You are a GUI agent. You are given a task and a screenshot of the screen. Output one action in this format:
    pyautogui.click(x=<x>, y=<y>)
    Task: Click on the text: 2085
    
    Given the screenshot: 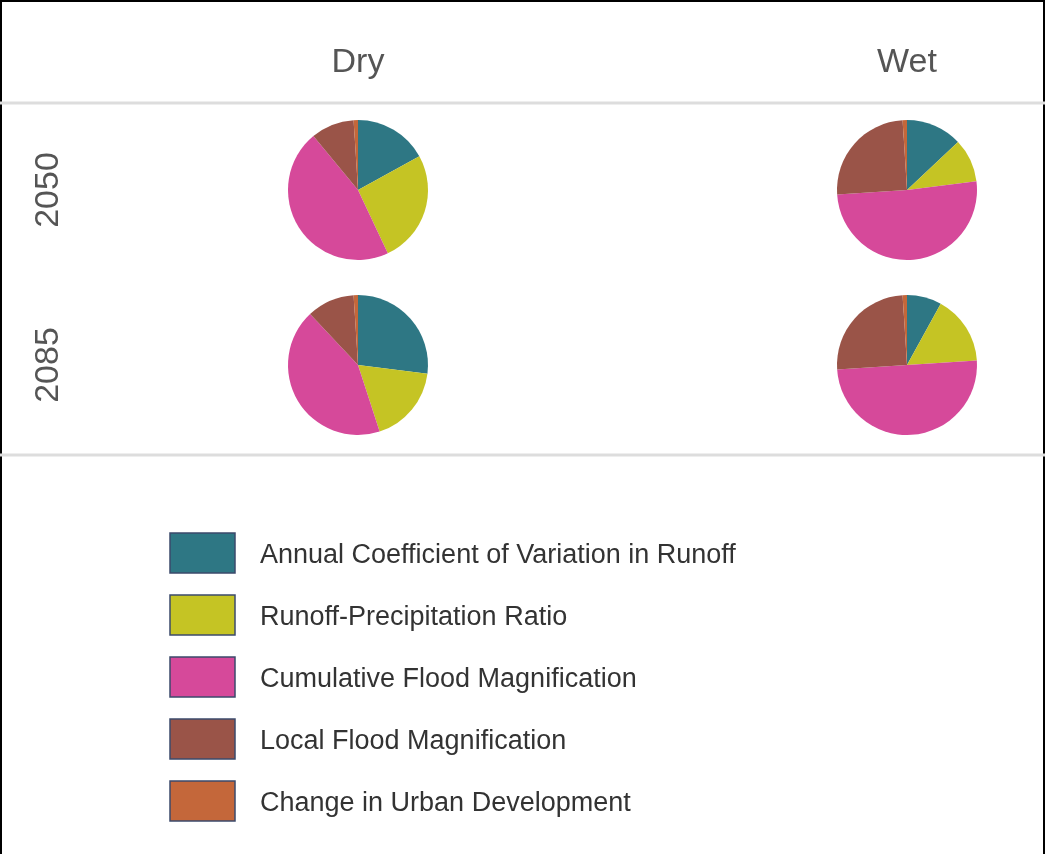 What is the action you would take?
    pyautogui.click(x=46, y=365)
    